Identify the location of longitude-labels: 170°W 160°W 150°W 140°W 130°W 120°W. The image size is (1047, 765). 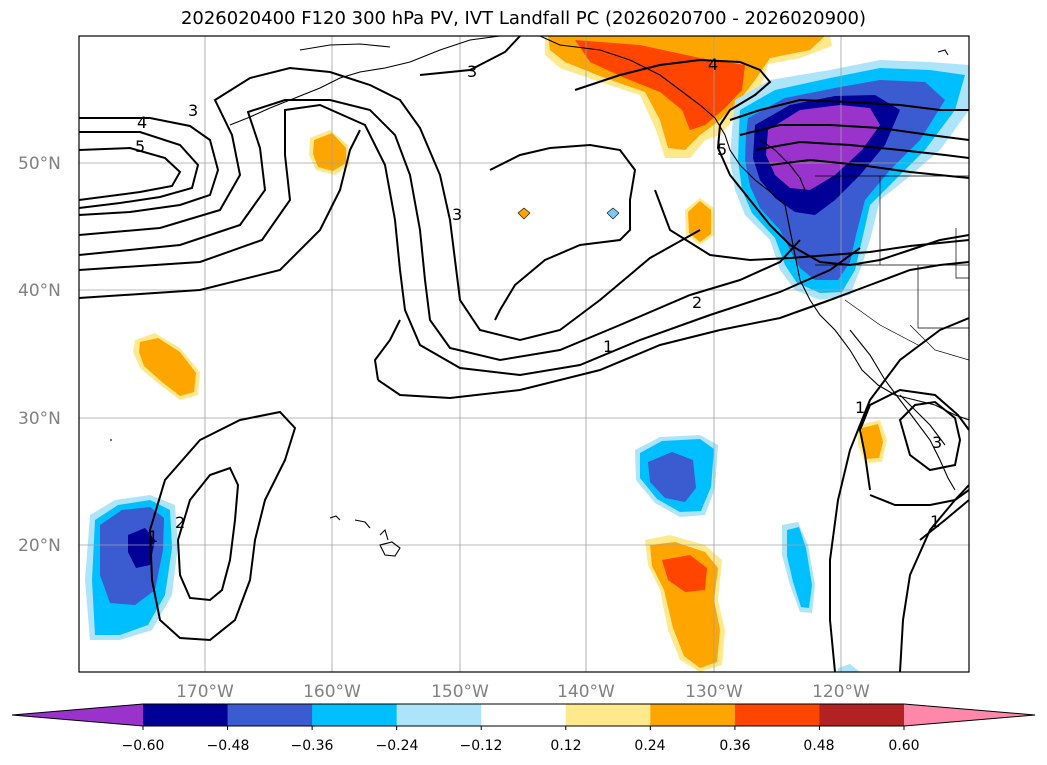
(523, 692).